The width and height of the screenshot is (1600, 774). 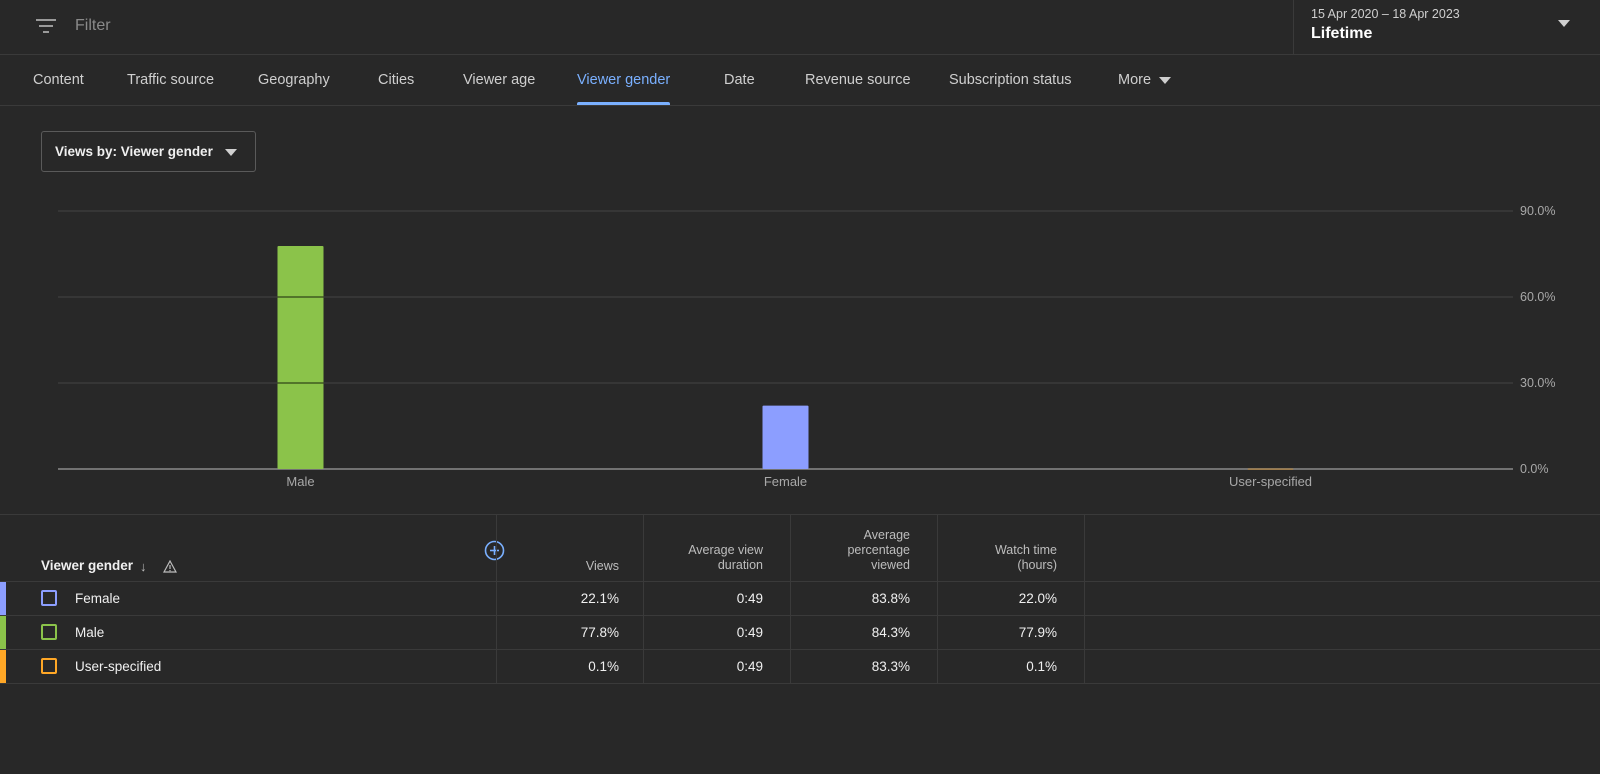 What do you see at coordinates (1135, 80) in the screenshot?
I see `tab-more-label: More` at bounding box center [1135, 80].